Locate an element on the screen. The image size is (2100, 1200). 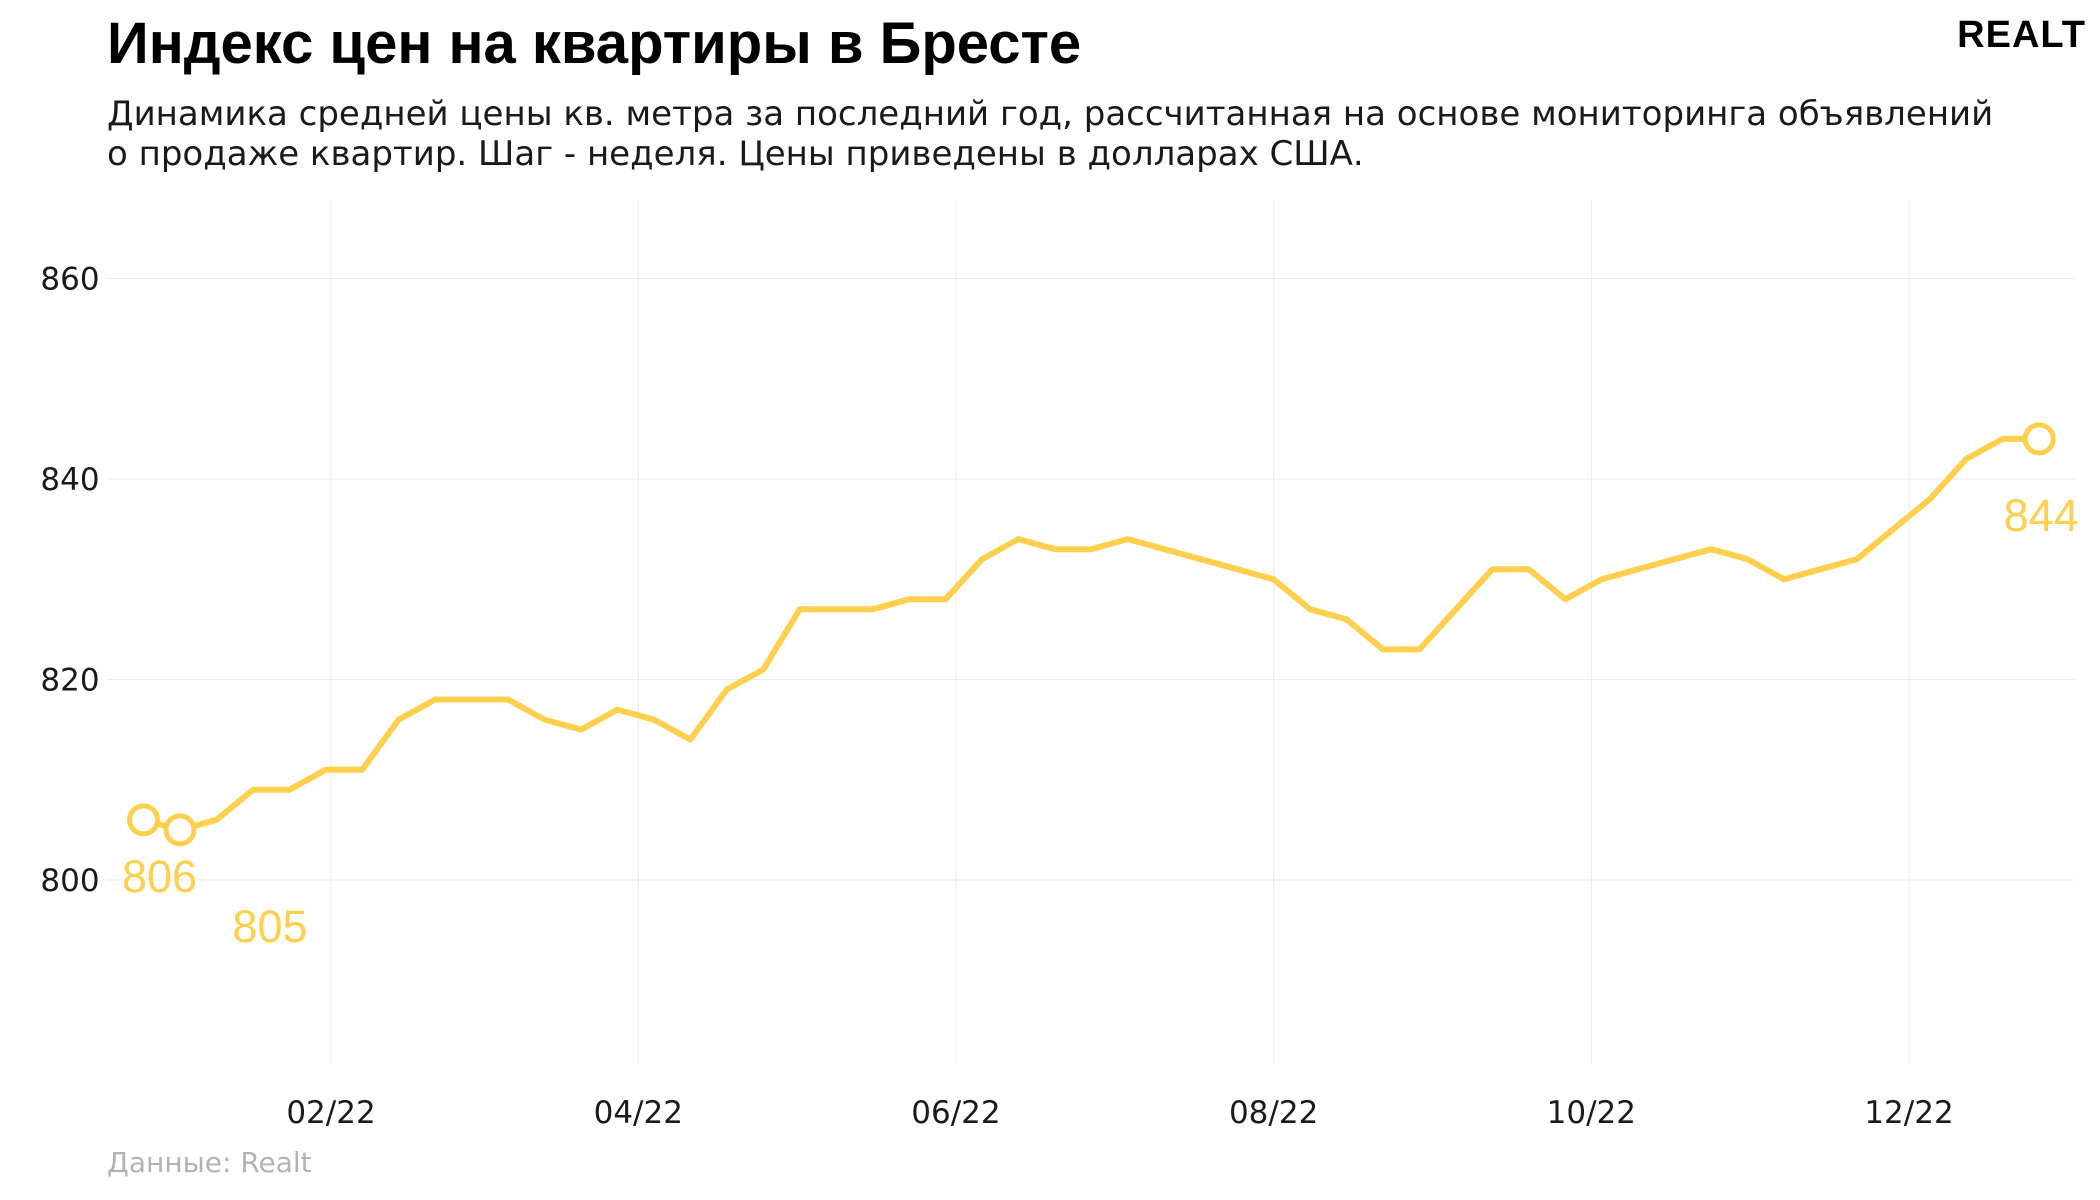
x-tick-label: 02/22 is located at coordinates (330, 1113).